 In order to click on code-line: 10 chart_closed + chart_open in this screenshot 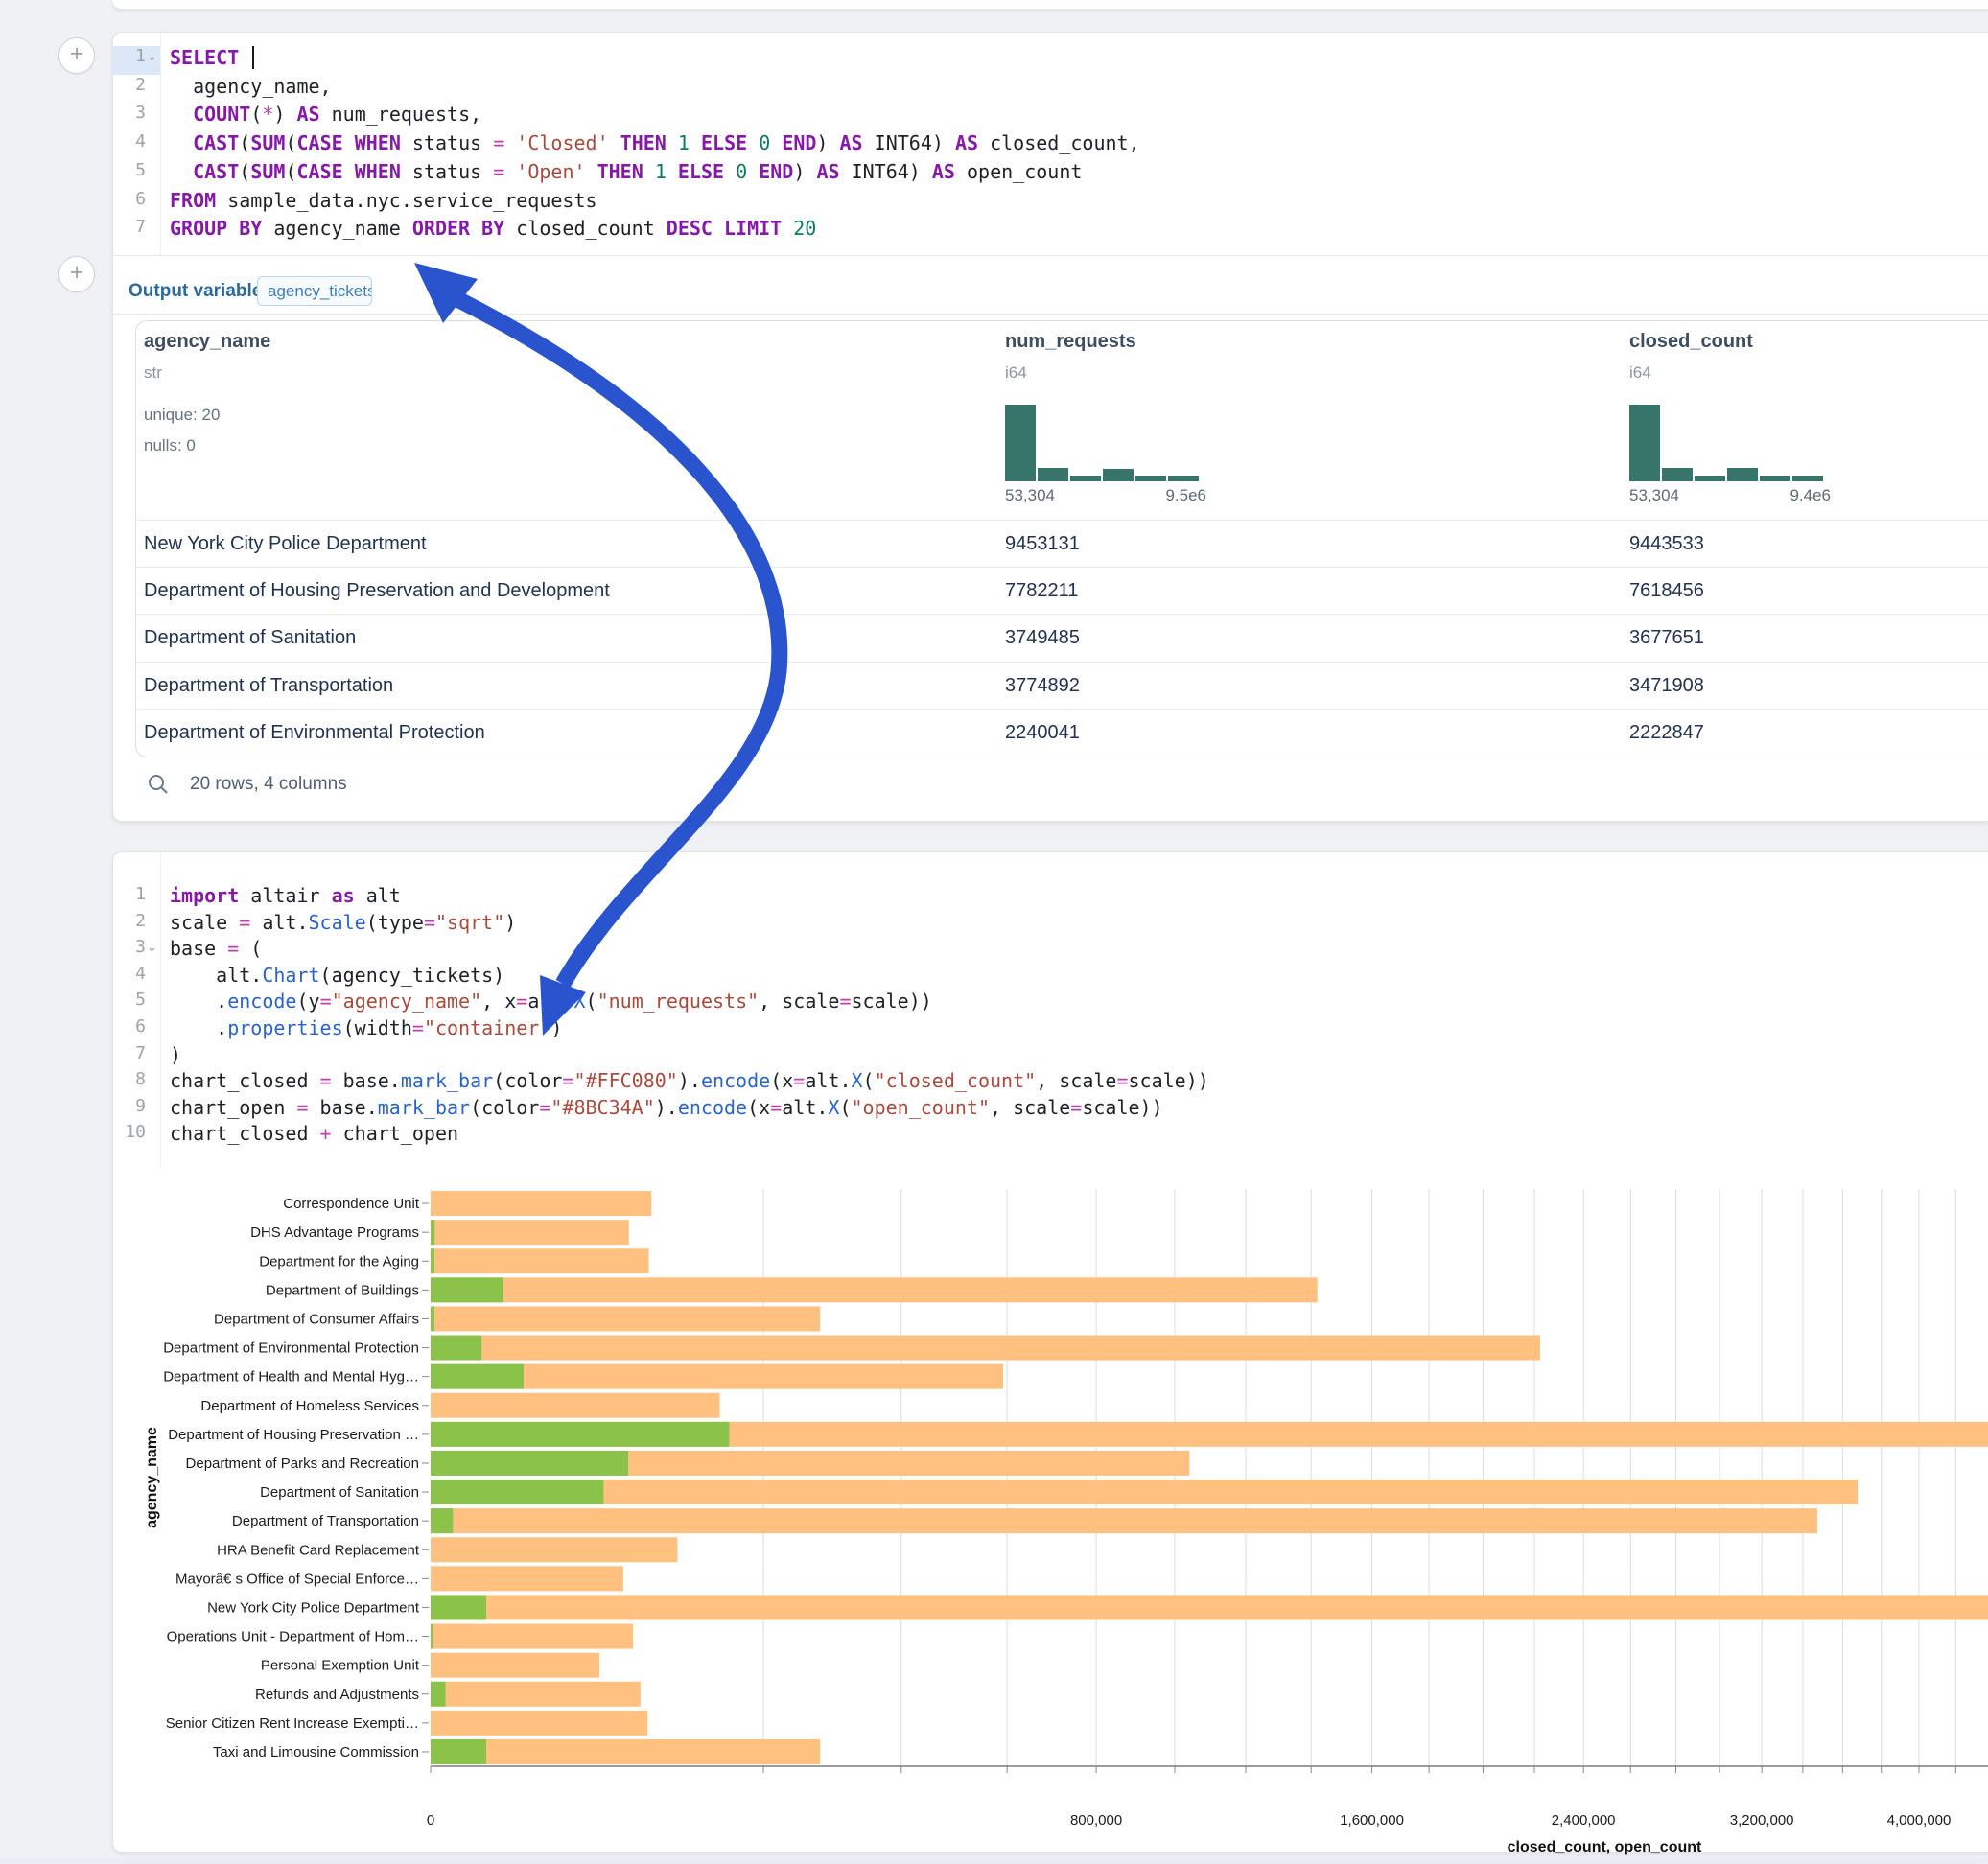, I will do `click(1050, 1135)`.